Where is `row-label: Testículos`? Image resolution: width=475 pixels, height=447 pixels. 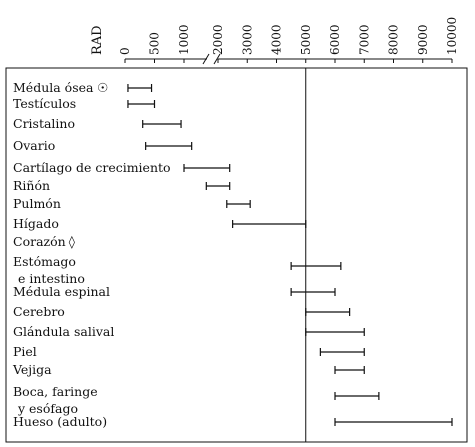 row-label: Testículos is located at coordinates (44, 103).